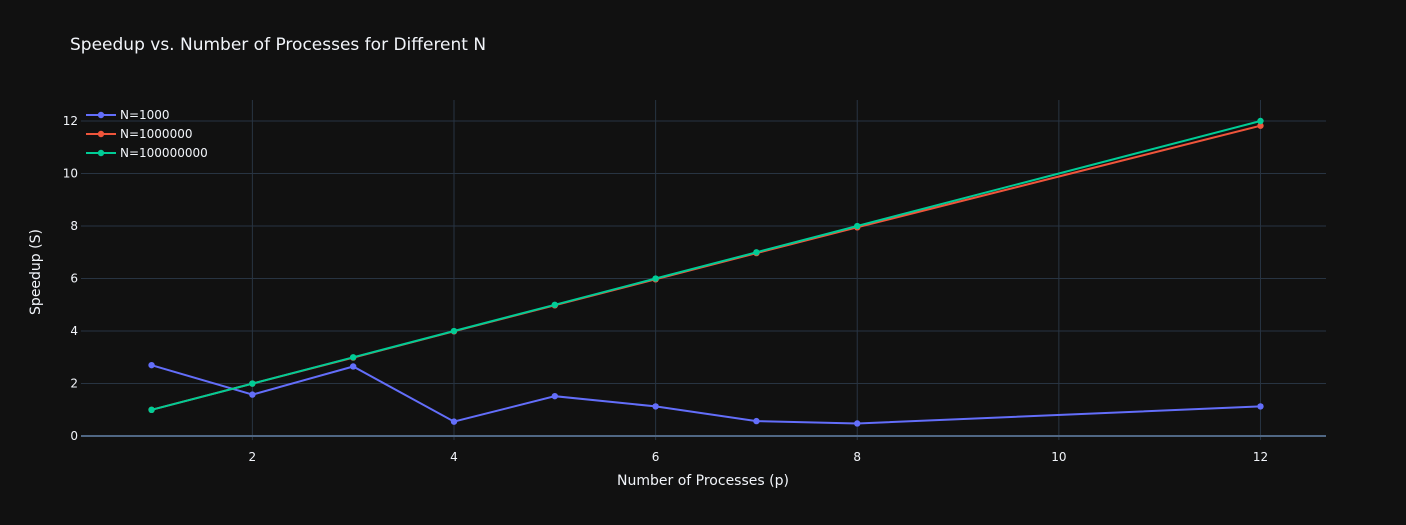 This screenshot has height=525, width=1406. I want to click on y-tick-label: 0, so click(74, 436).